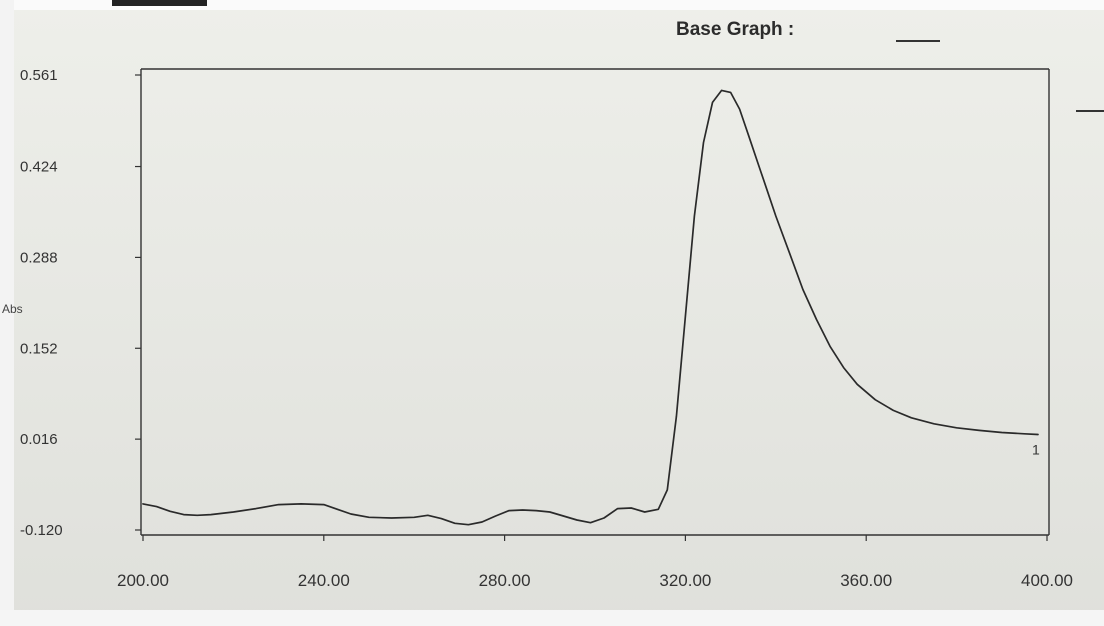 This screenshot has height=626, width=1104. Describe the element at coordinates (39, 167) in the screenshot. I see `y-tick-label: 0.424` at that location.